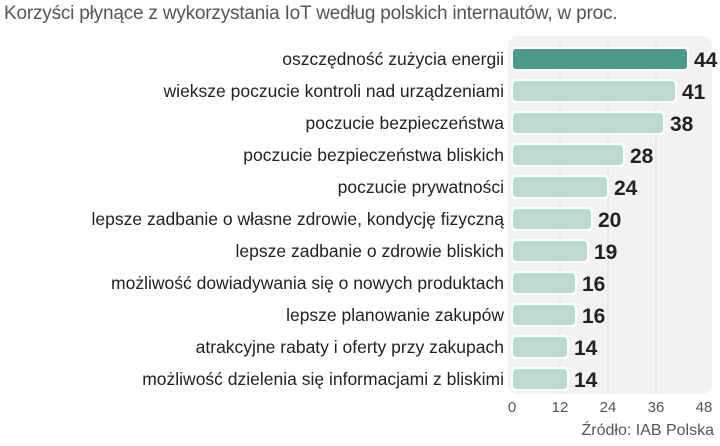 Image resolution: width=720 pixels, height=446 pixels. Describe the element at coordinates (350, 347) in the screenshot. I see `category-label: atrakcyjne rabaty i oferty przy zakupach` at that location.